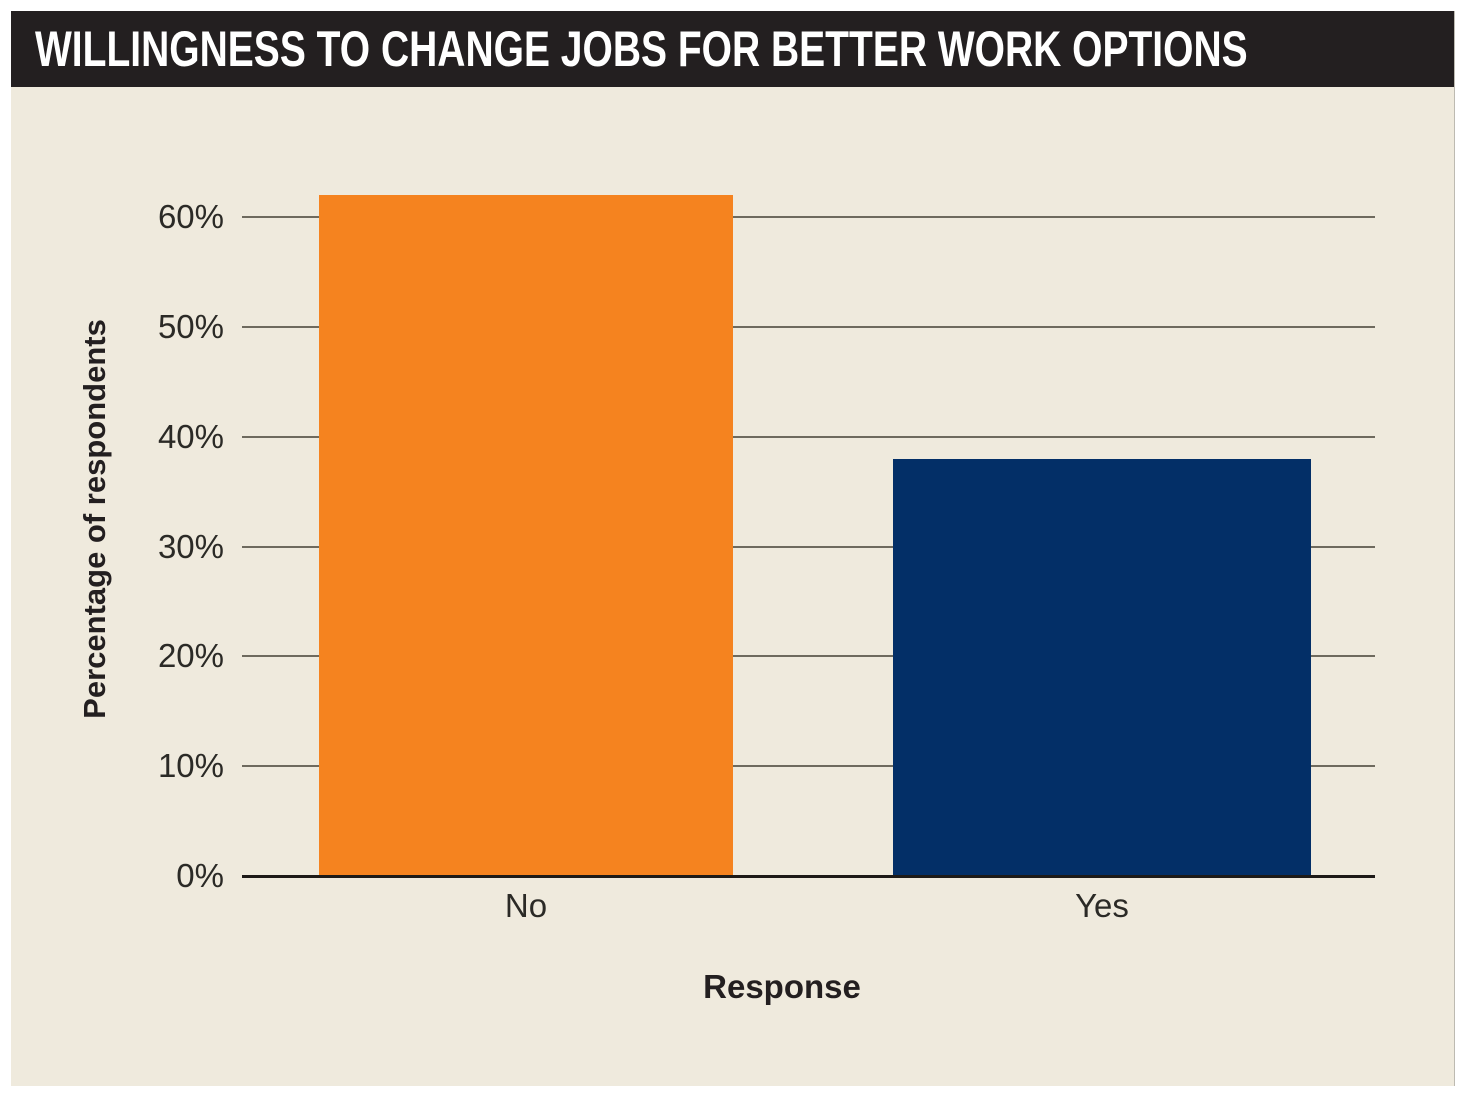 The image size is (1466, 1101). I want to click on y-tick-label-10: 10%, so click(190, 765).